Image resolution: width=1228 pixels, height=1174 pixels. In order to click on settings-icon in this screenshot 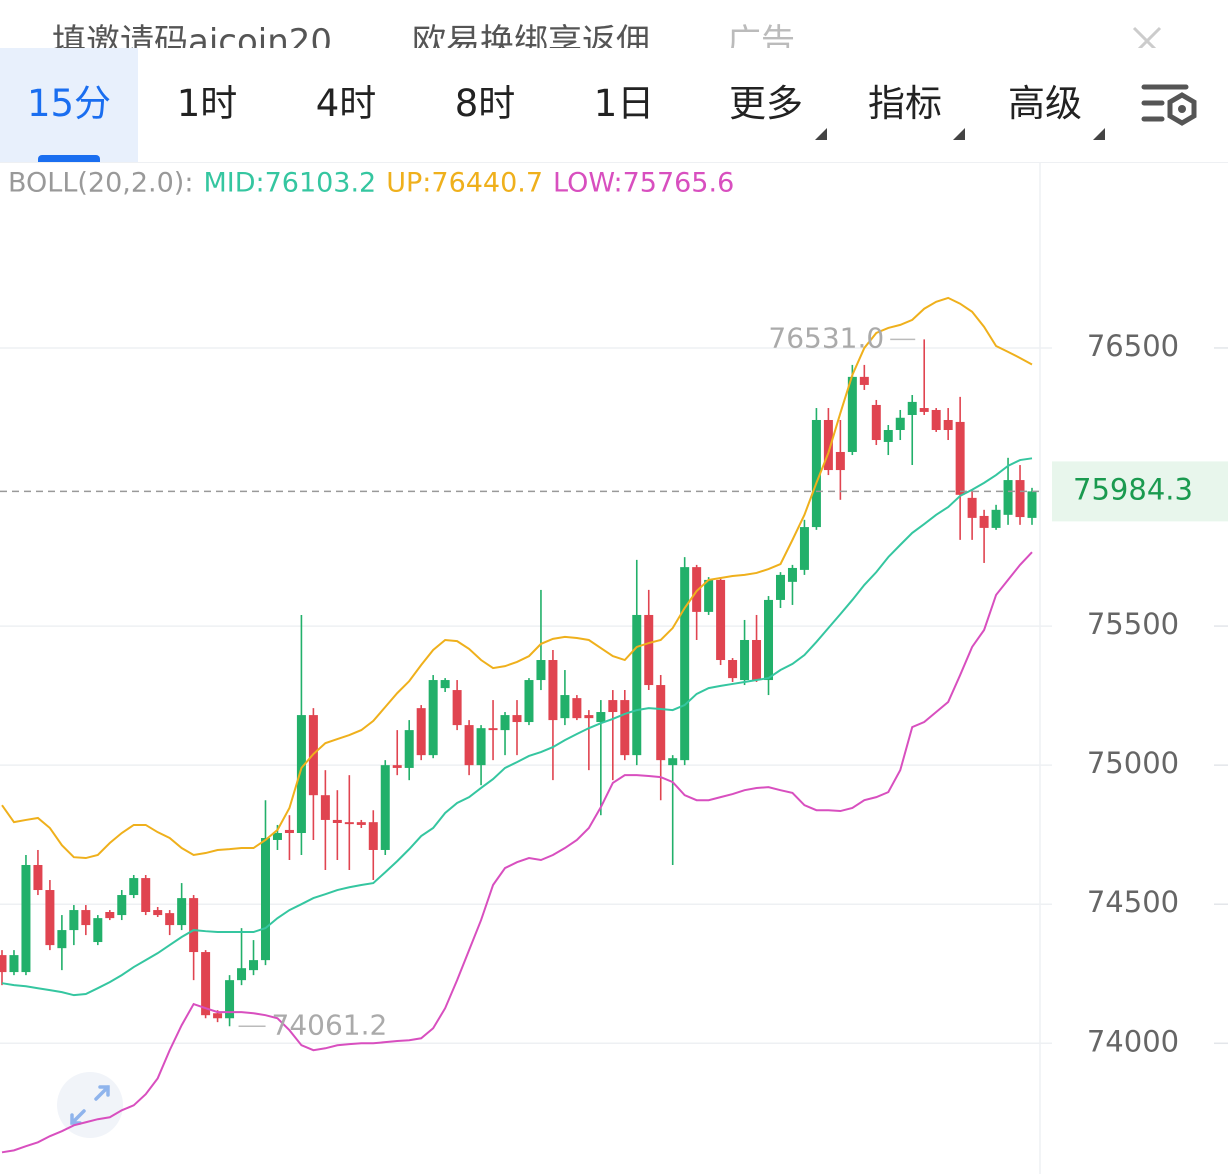, I will do `click(1170, 105)`.